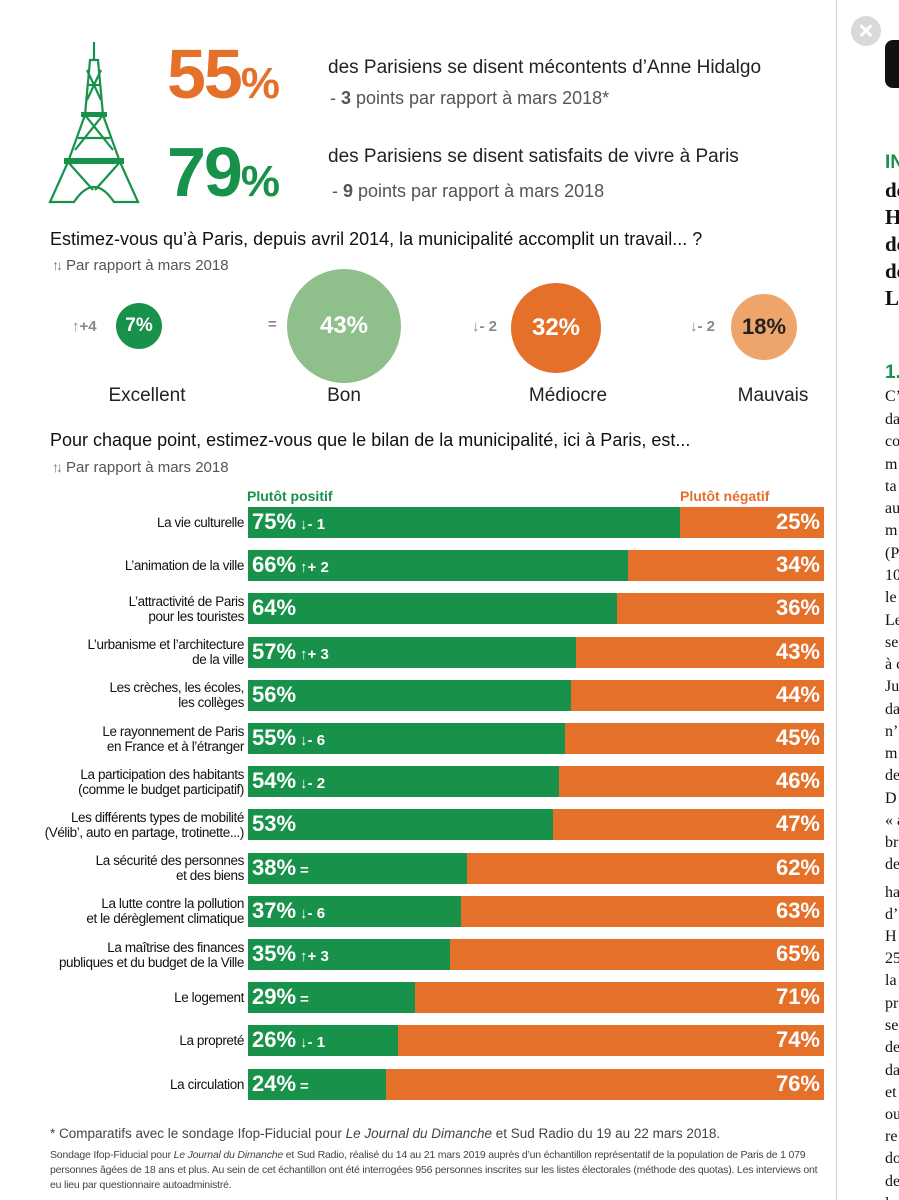  What do you see at coordinates (764, 327) in the screenshot?
I see `q1-circle-mauvais: 18%` at bounding box center [764, 327].